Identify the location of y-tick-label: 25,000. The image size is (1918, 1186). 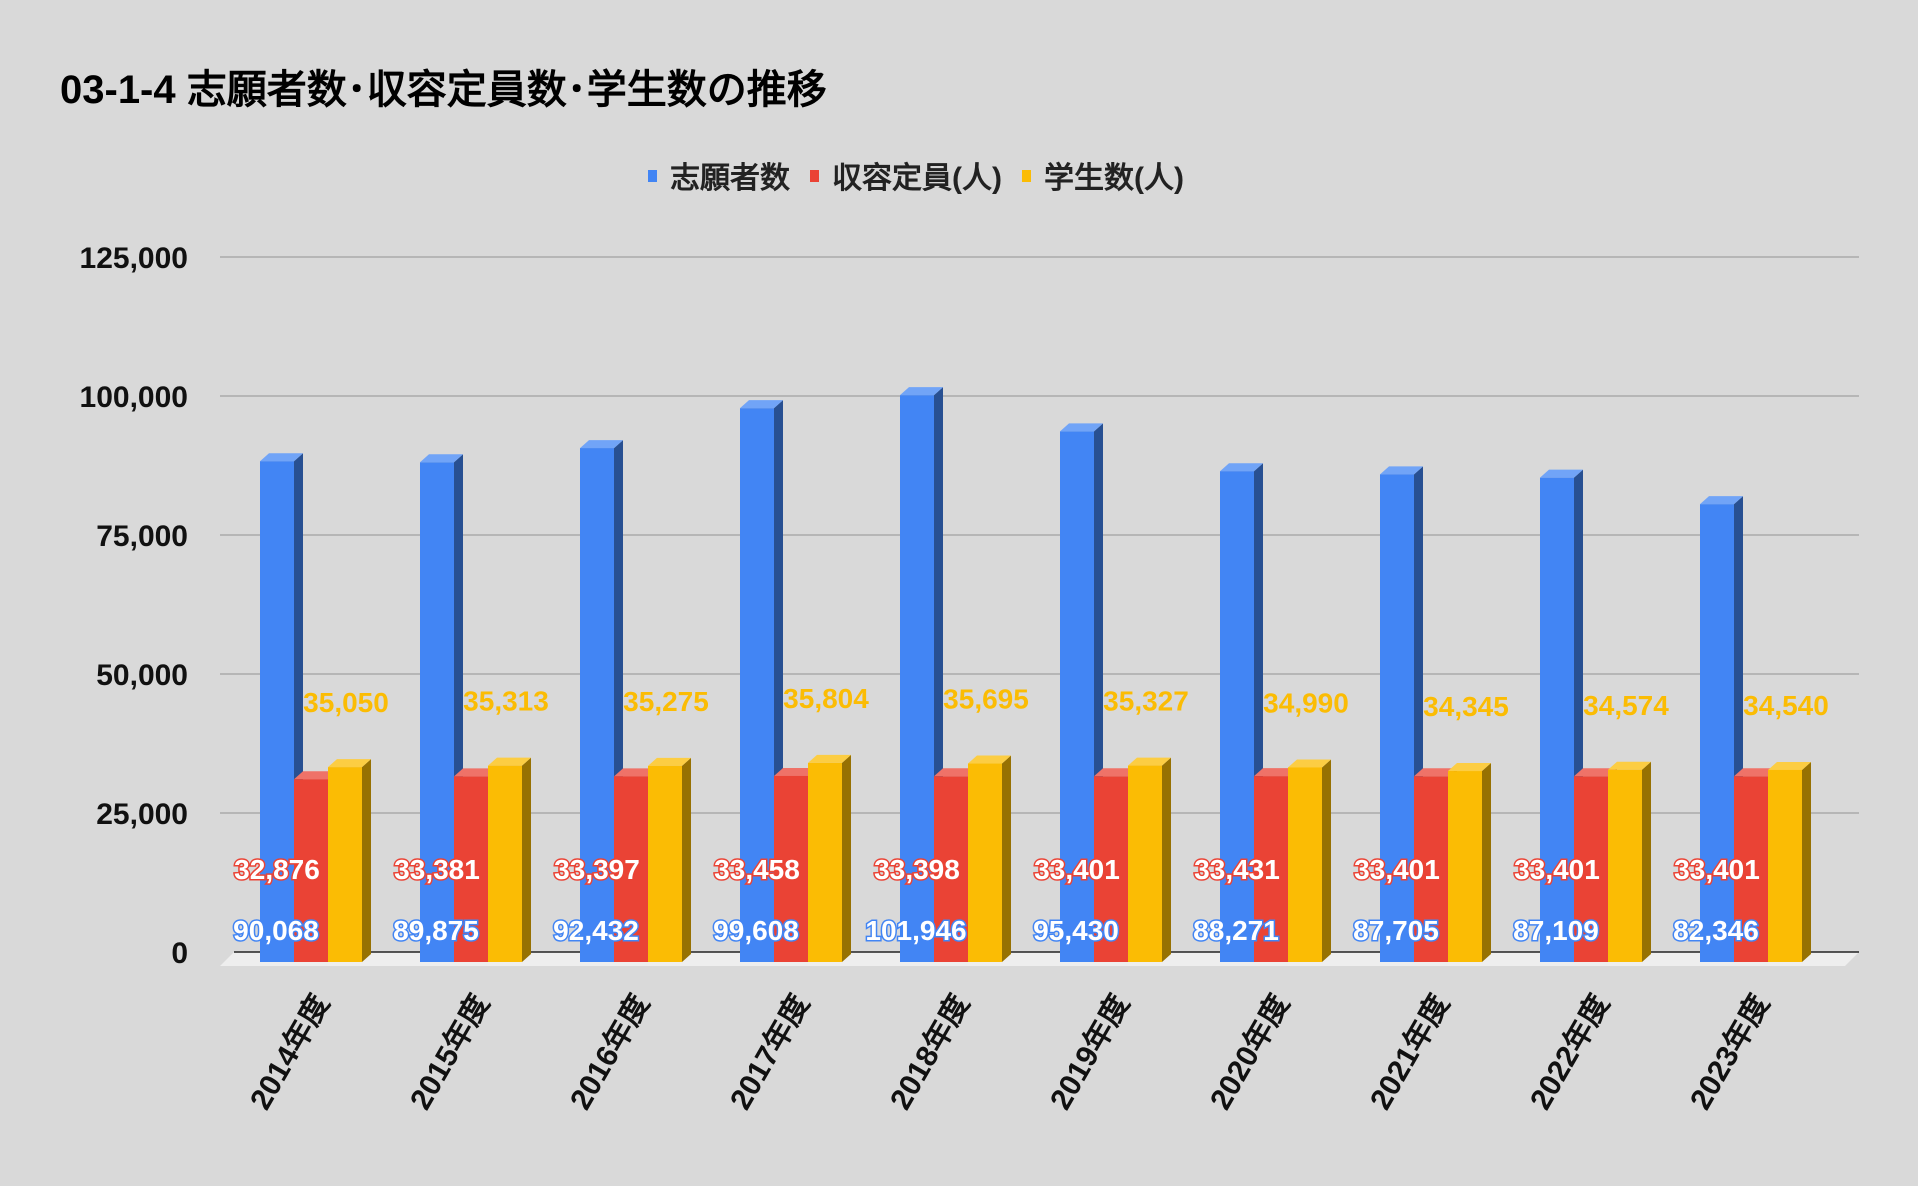
(142, 814).